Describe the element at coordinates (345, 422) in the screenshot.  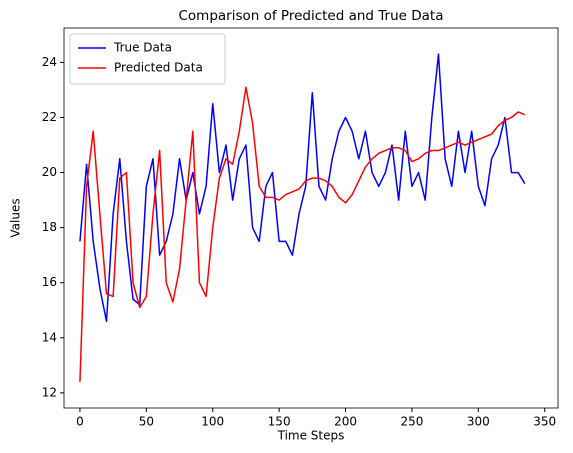
I see `x-tick-label: 200` at that location.